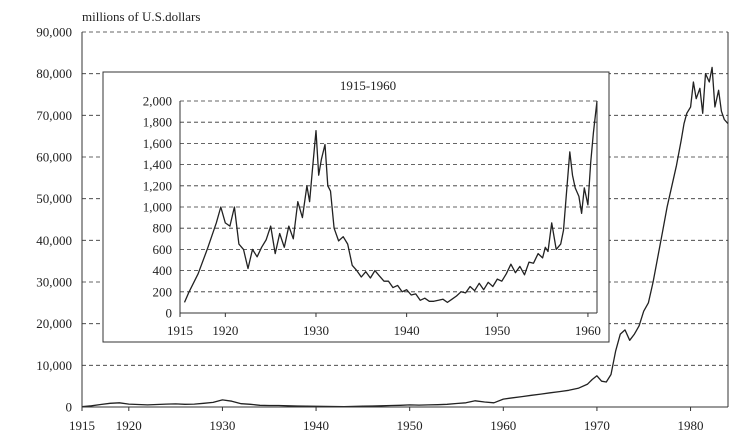  What do you see at coordinates (163, 270) in the screenshot?
I see `inset-y-tick-label: 400` at bounding box center [163, 270].